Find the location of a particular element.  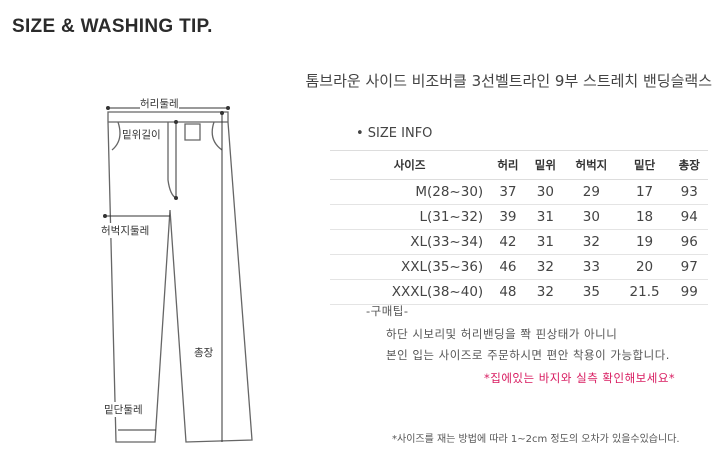

thigh-label: 허벅지둘레 is located at coordinates (125, 230).